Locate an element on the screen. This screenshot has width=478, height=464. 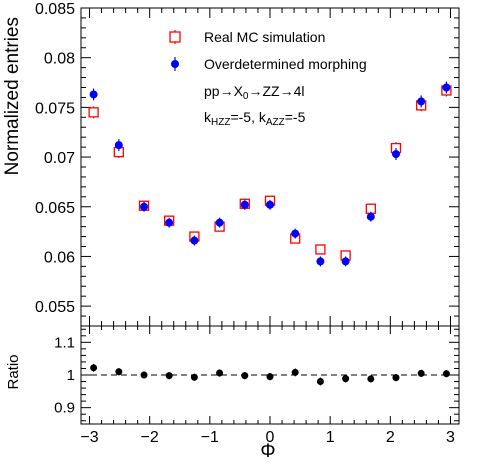
x-axis-title: Φ is located at coordinates (267, 451).